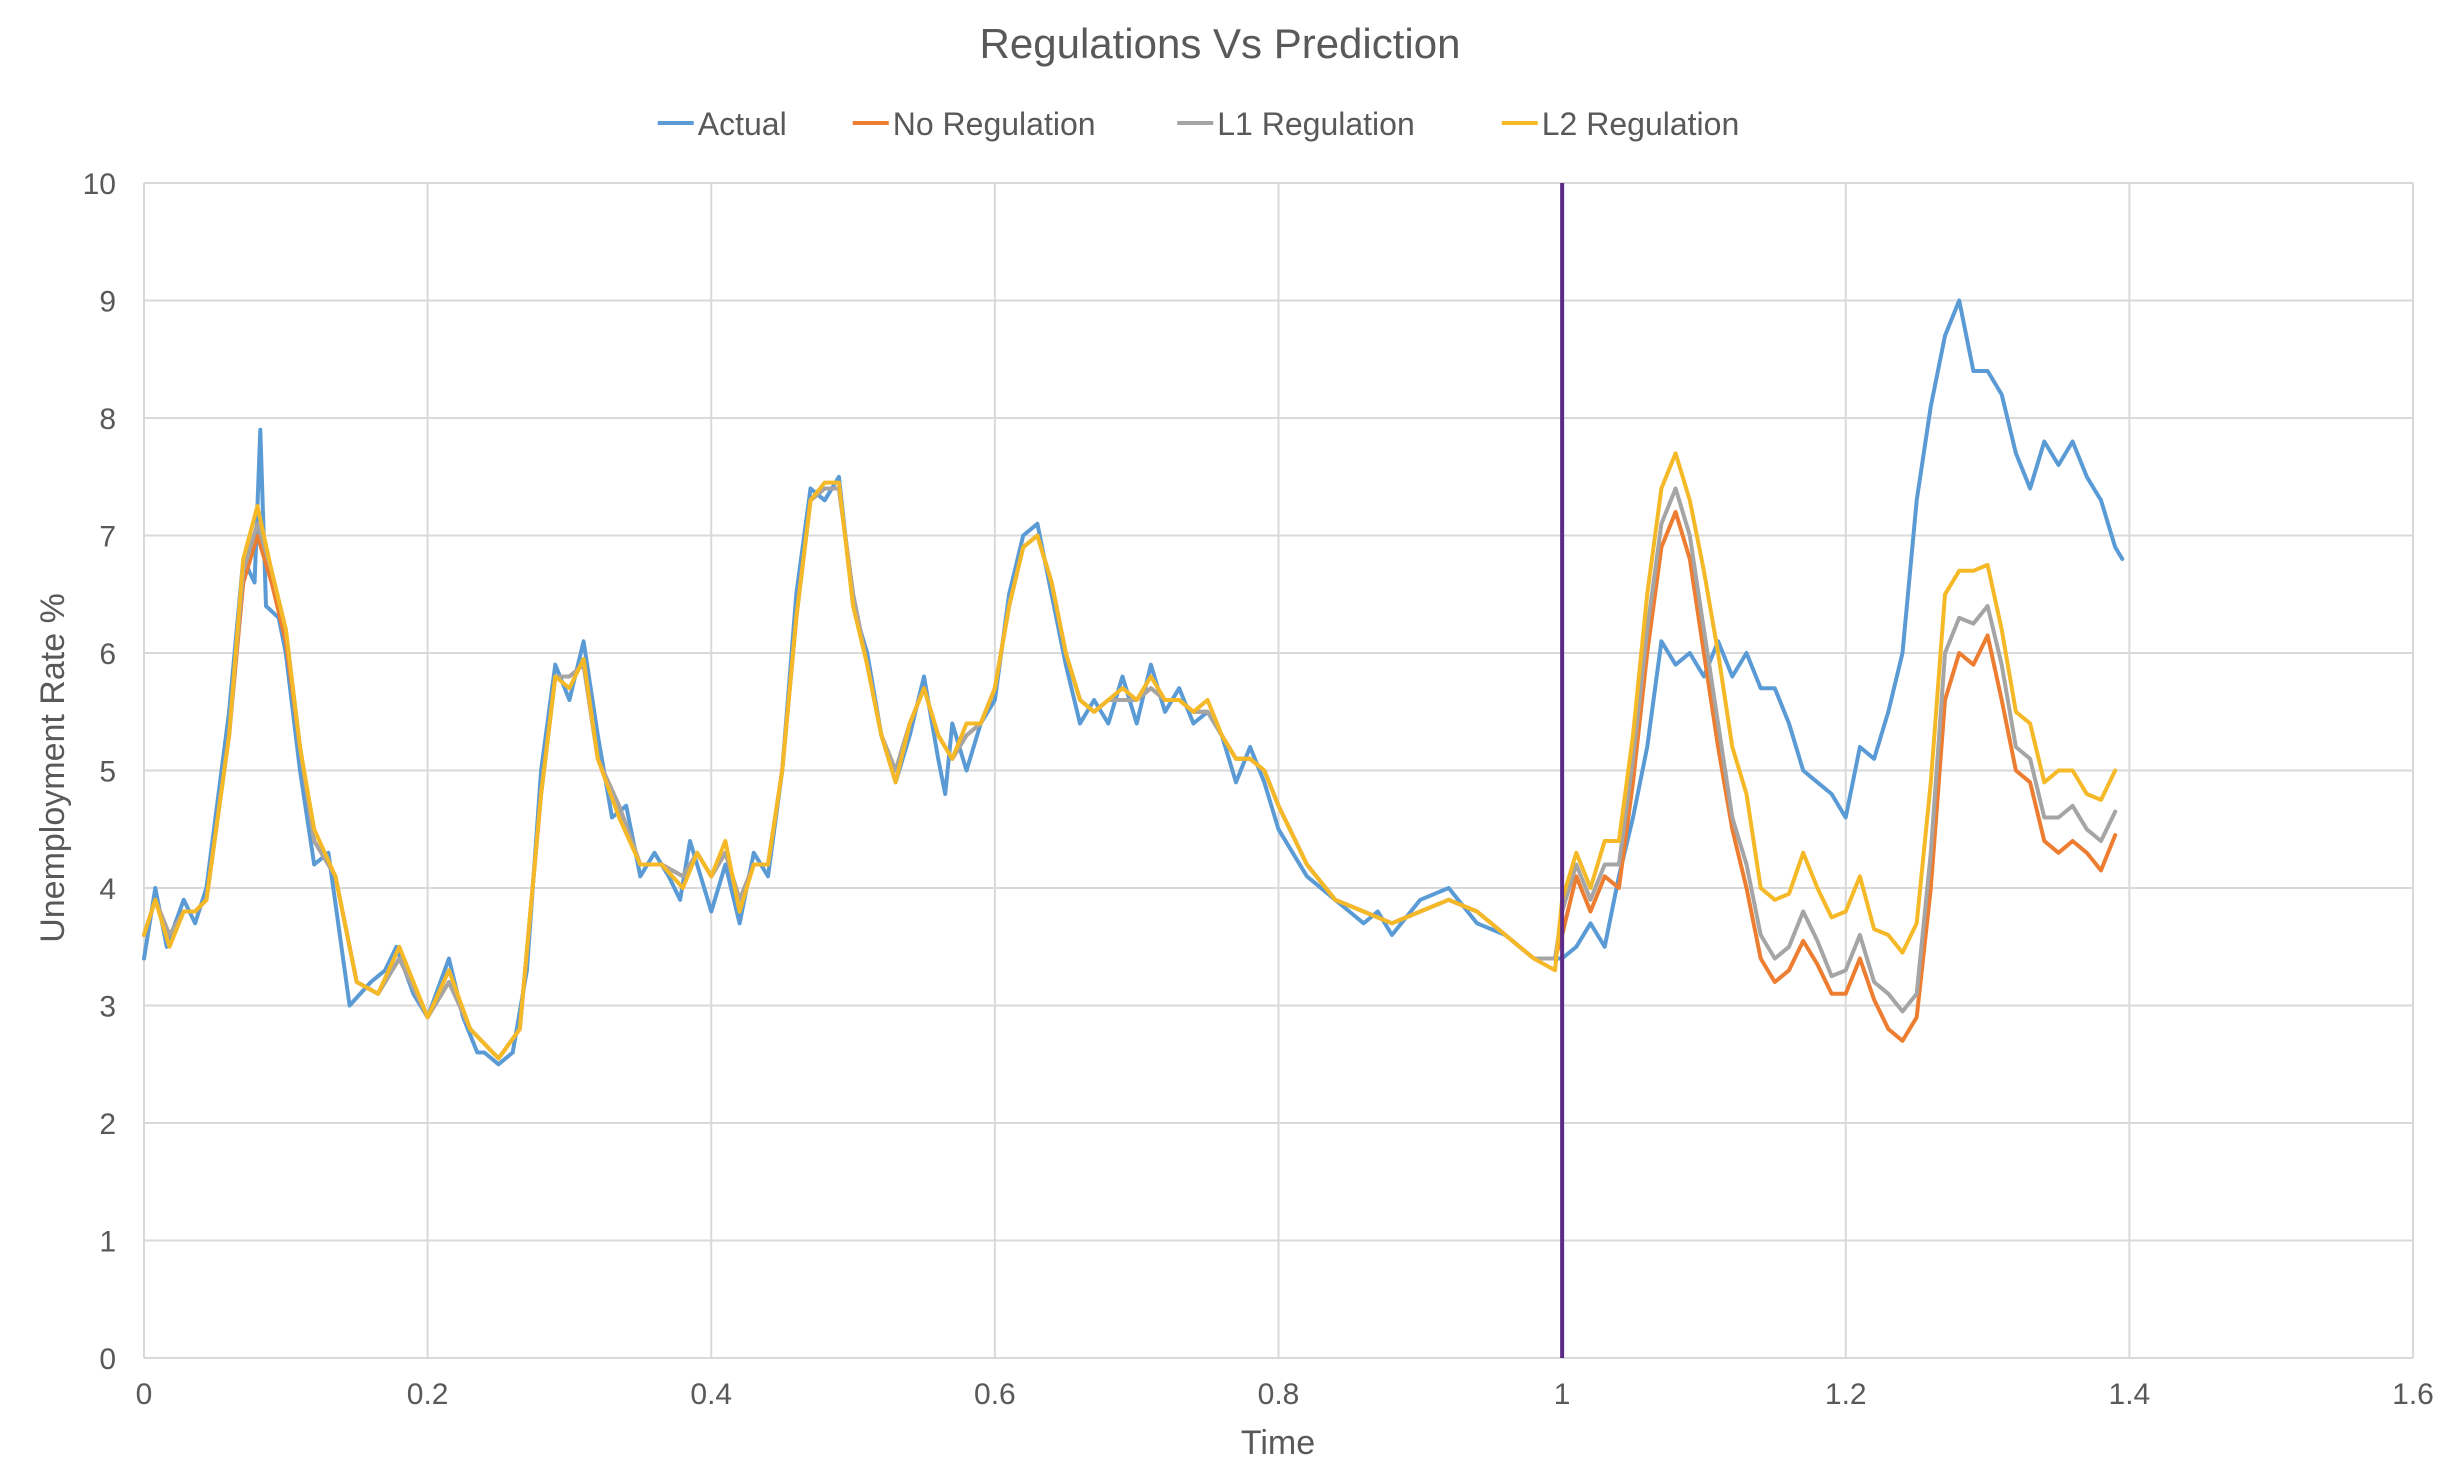 The image size is (2442, 1481). I want to click on legend-label: L2 Regulation, so click(1640, 124).